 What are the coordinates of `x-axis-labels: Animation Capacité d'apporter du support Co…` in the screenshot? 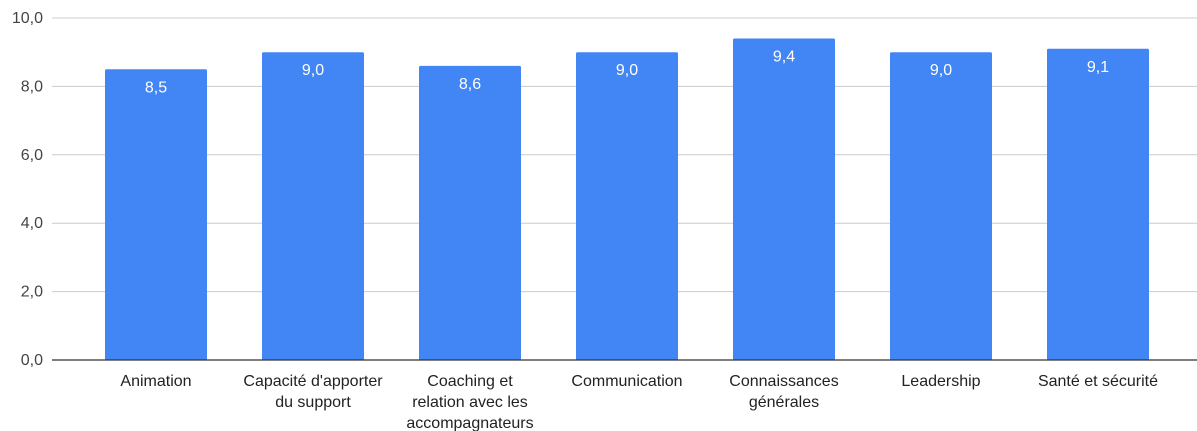 It's located at (639, 402).